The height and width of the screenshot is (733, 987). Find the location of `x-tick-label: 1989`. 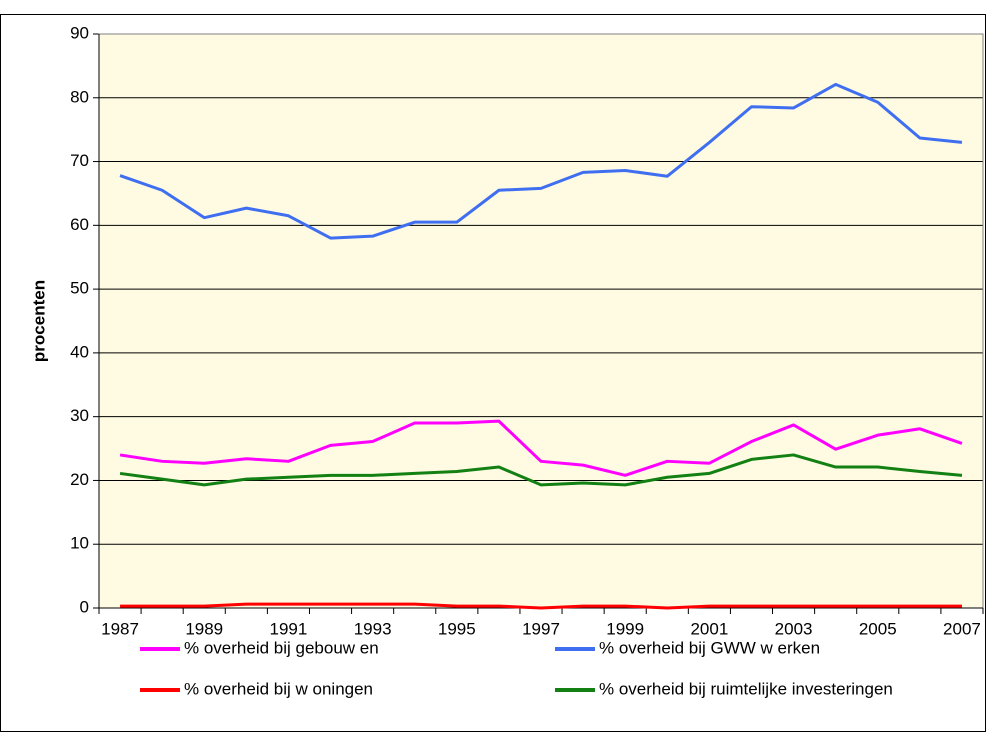

x-tick-label: 1989 is located at coordinates (204, 628).